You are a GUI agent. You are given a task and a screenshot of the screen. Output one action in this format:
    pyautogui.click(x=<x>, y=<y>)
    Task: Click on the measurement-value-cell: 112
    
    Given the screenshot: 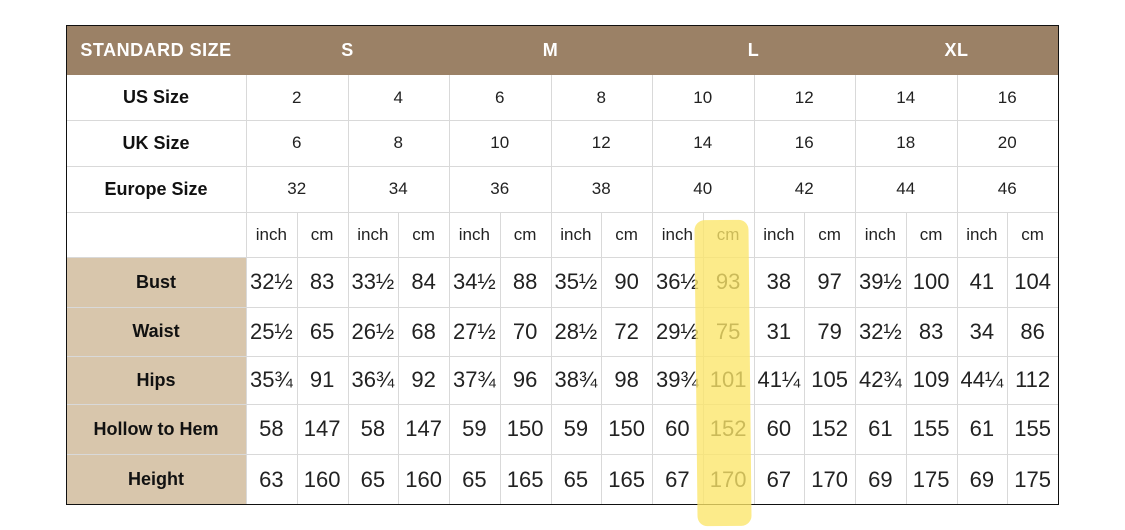 What is the action you would take?
    pyautogui.click(x=1033, y=379)
    